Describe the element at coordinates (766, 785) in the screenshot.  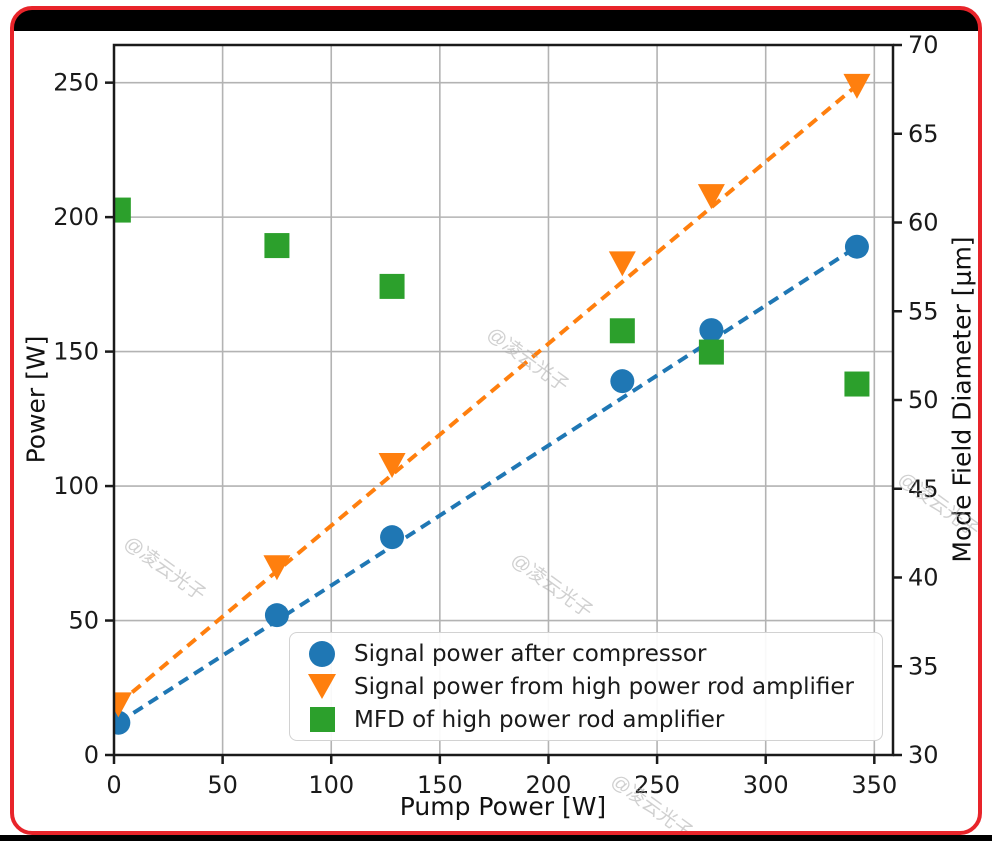
I see `x-tick-label: 300` at that location.